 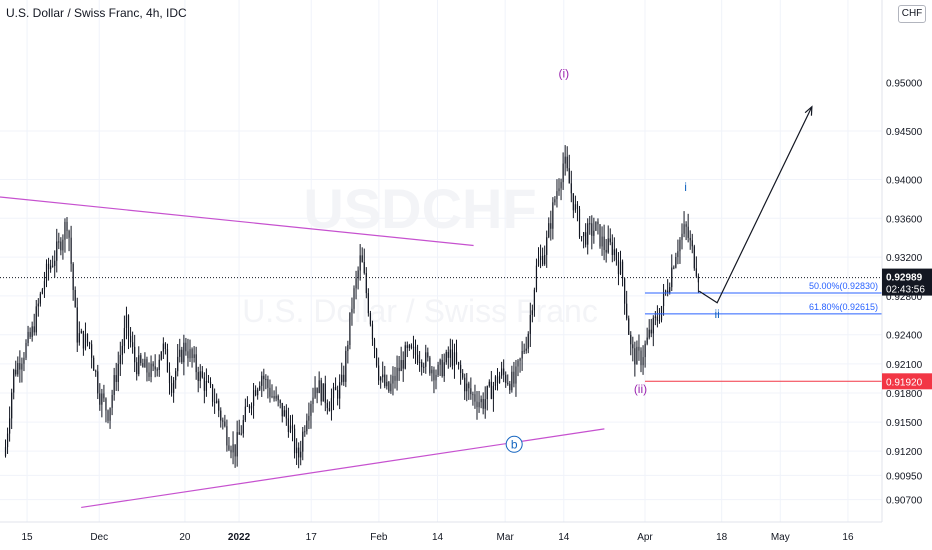 I want to click on wave-label: b, so click(x=514, y=444).